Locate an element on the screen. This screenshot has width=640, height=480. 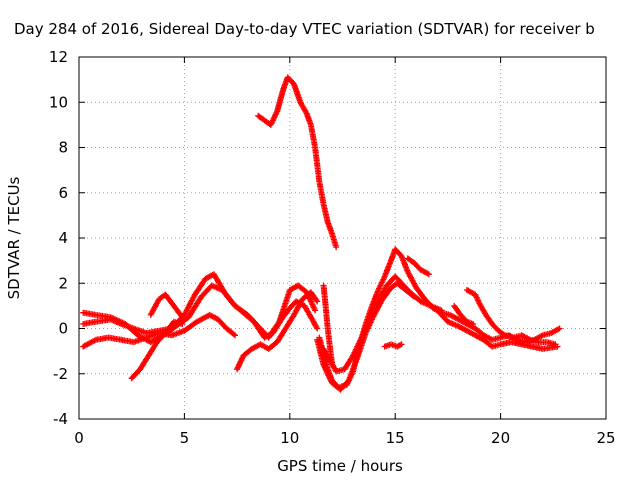
x-tick-label: 10 is located at coordinates (289, 438).